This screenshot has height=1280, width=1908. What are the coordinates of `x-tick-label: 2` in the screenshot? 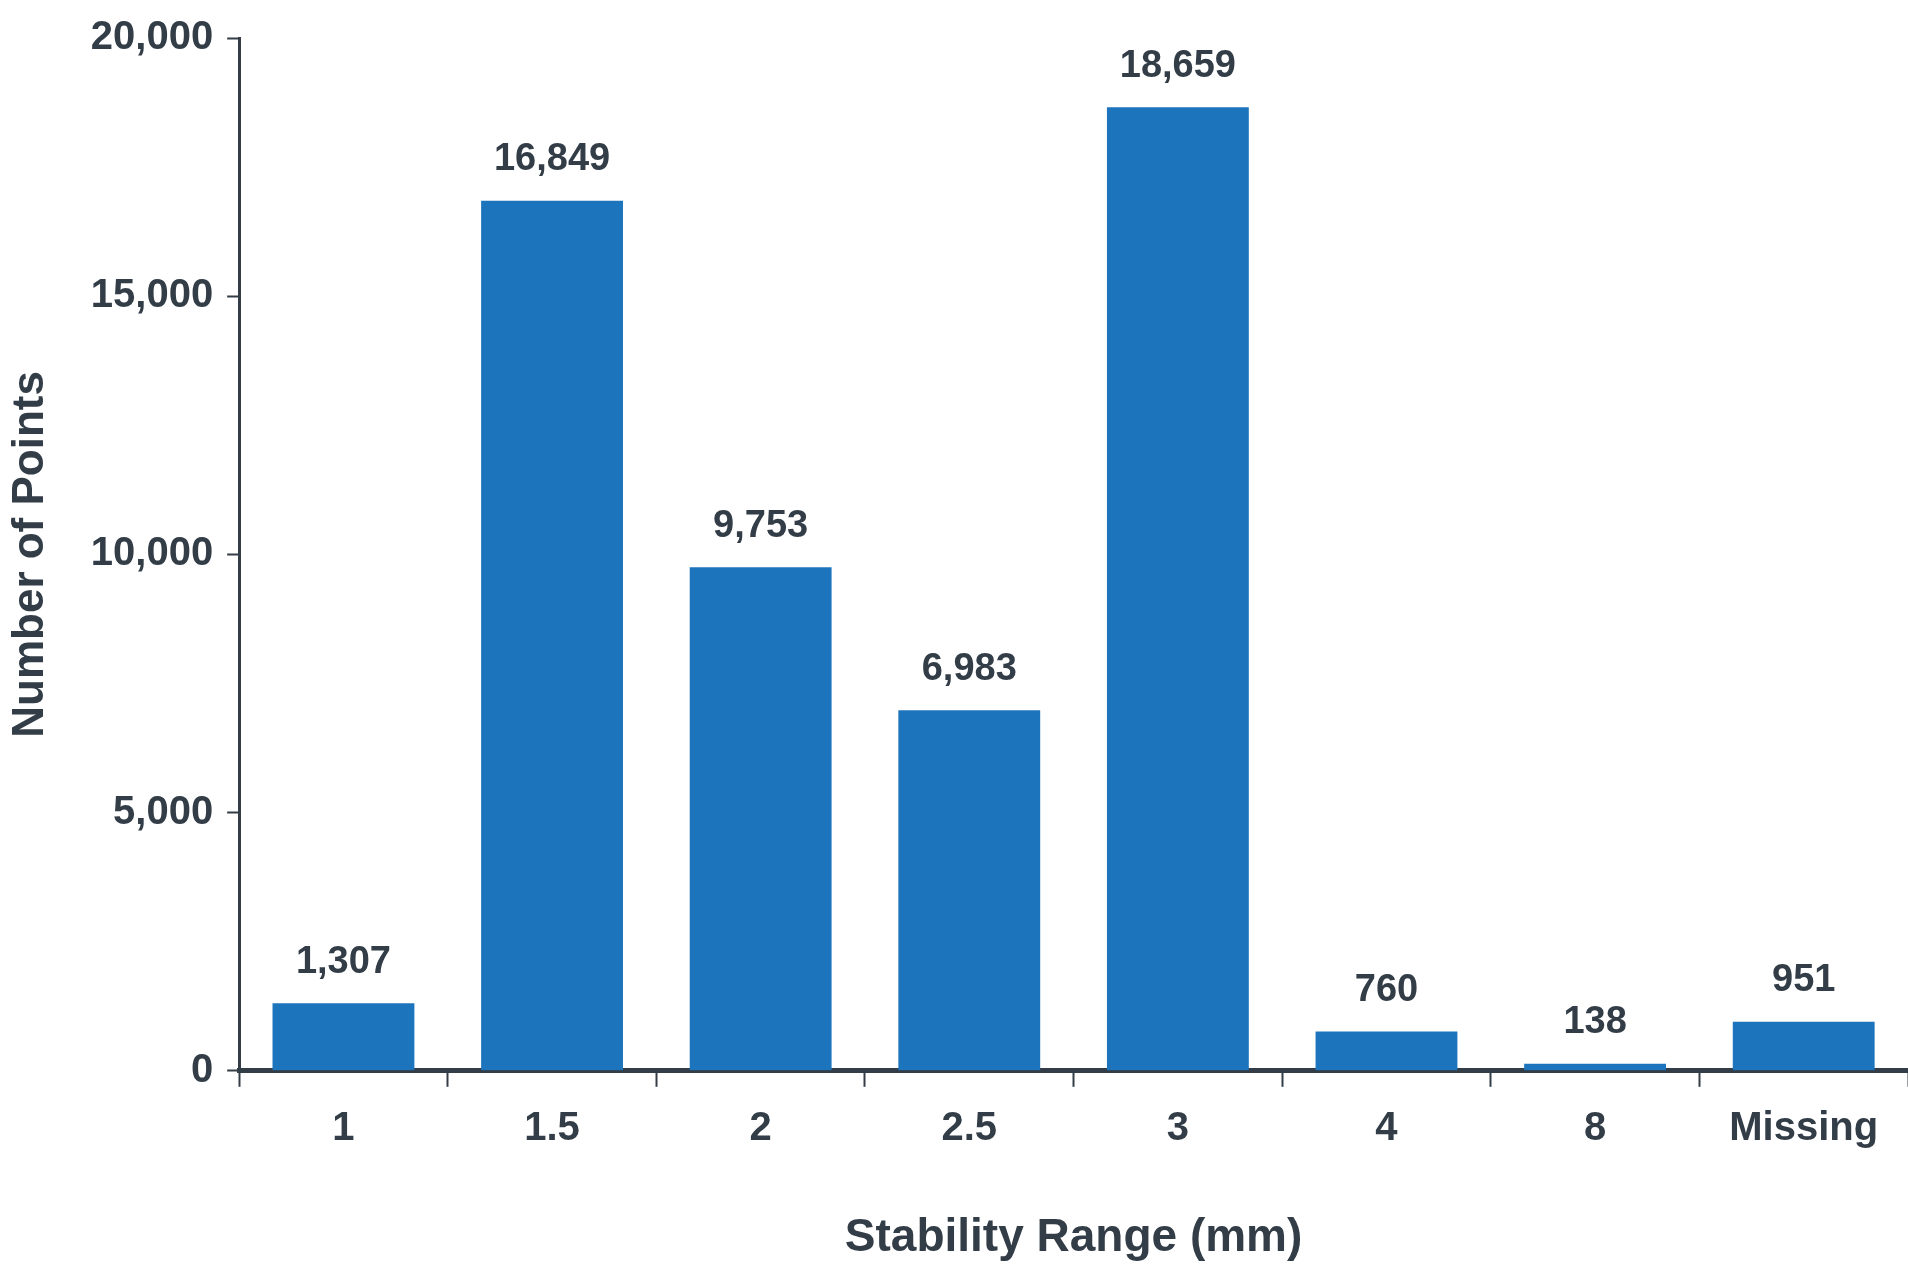 It's located at (760, 1125).